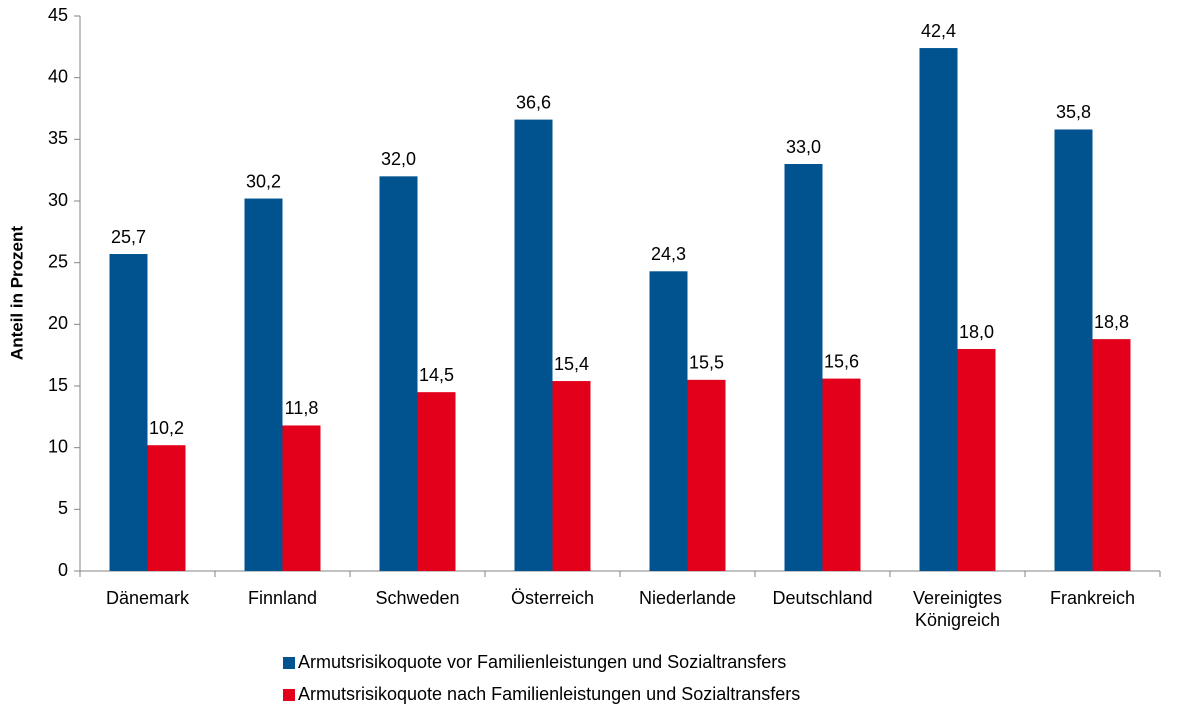 The height and width of the screenshot is (710, 1177). I want to click on y-tick-label: 15, so click(58, 385).